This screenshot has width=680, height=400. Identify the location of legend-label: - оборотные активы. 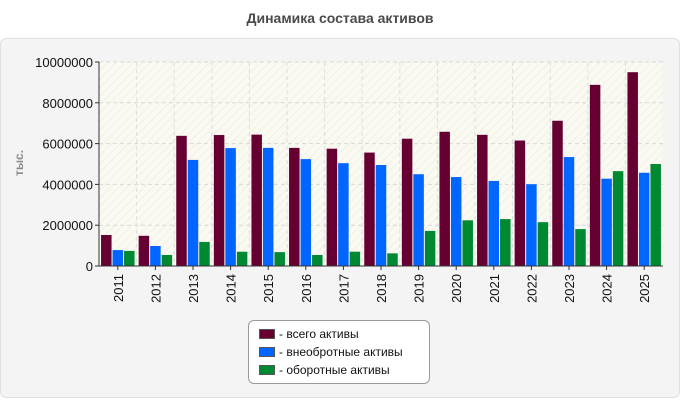
(334, 370).